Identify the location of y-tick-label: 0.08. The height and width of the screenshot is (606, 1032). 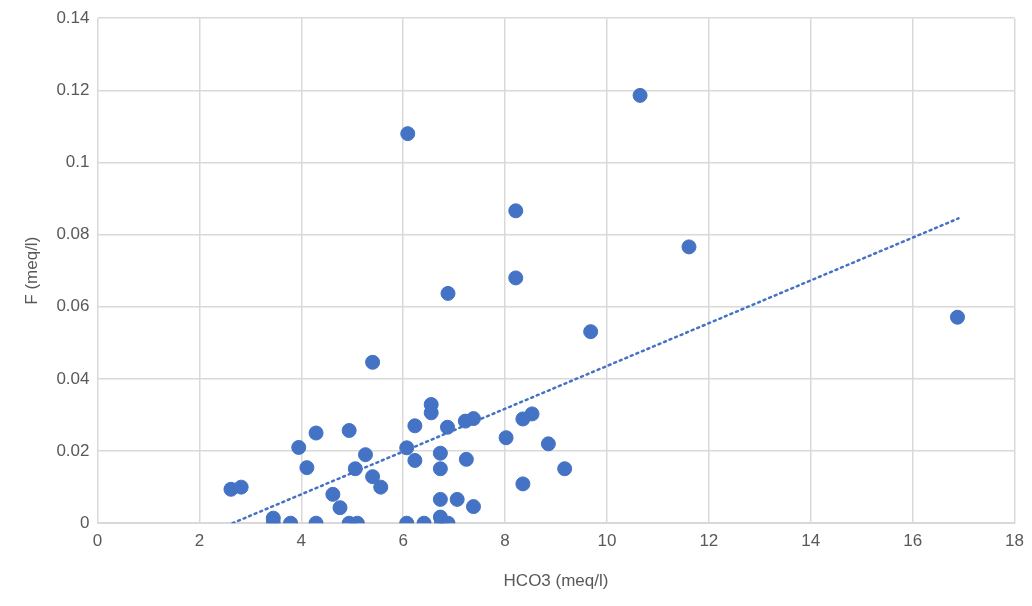
(73, 234).